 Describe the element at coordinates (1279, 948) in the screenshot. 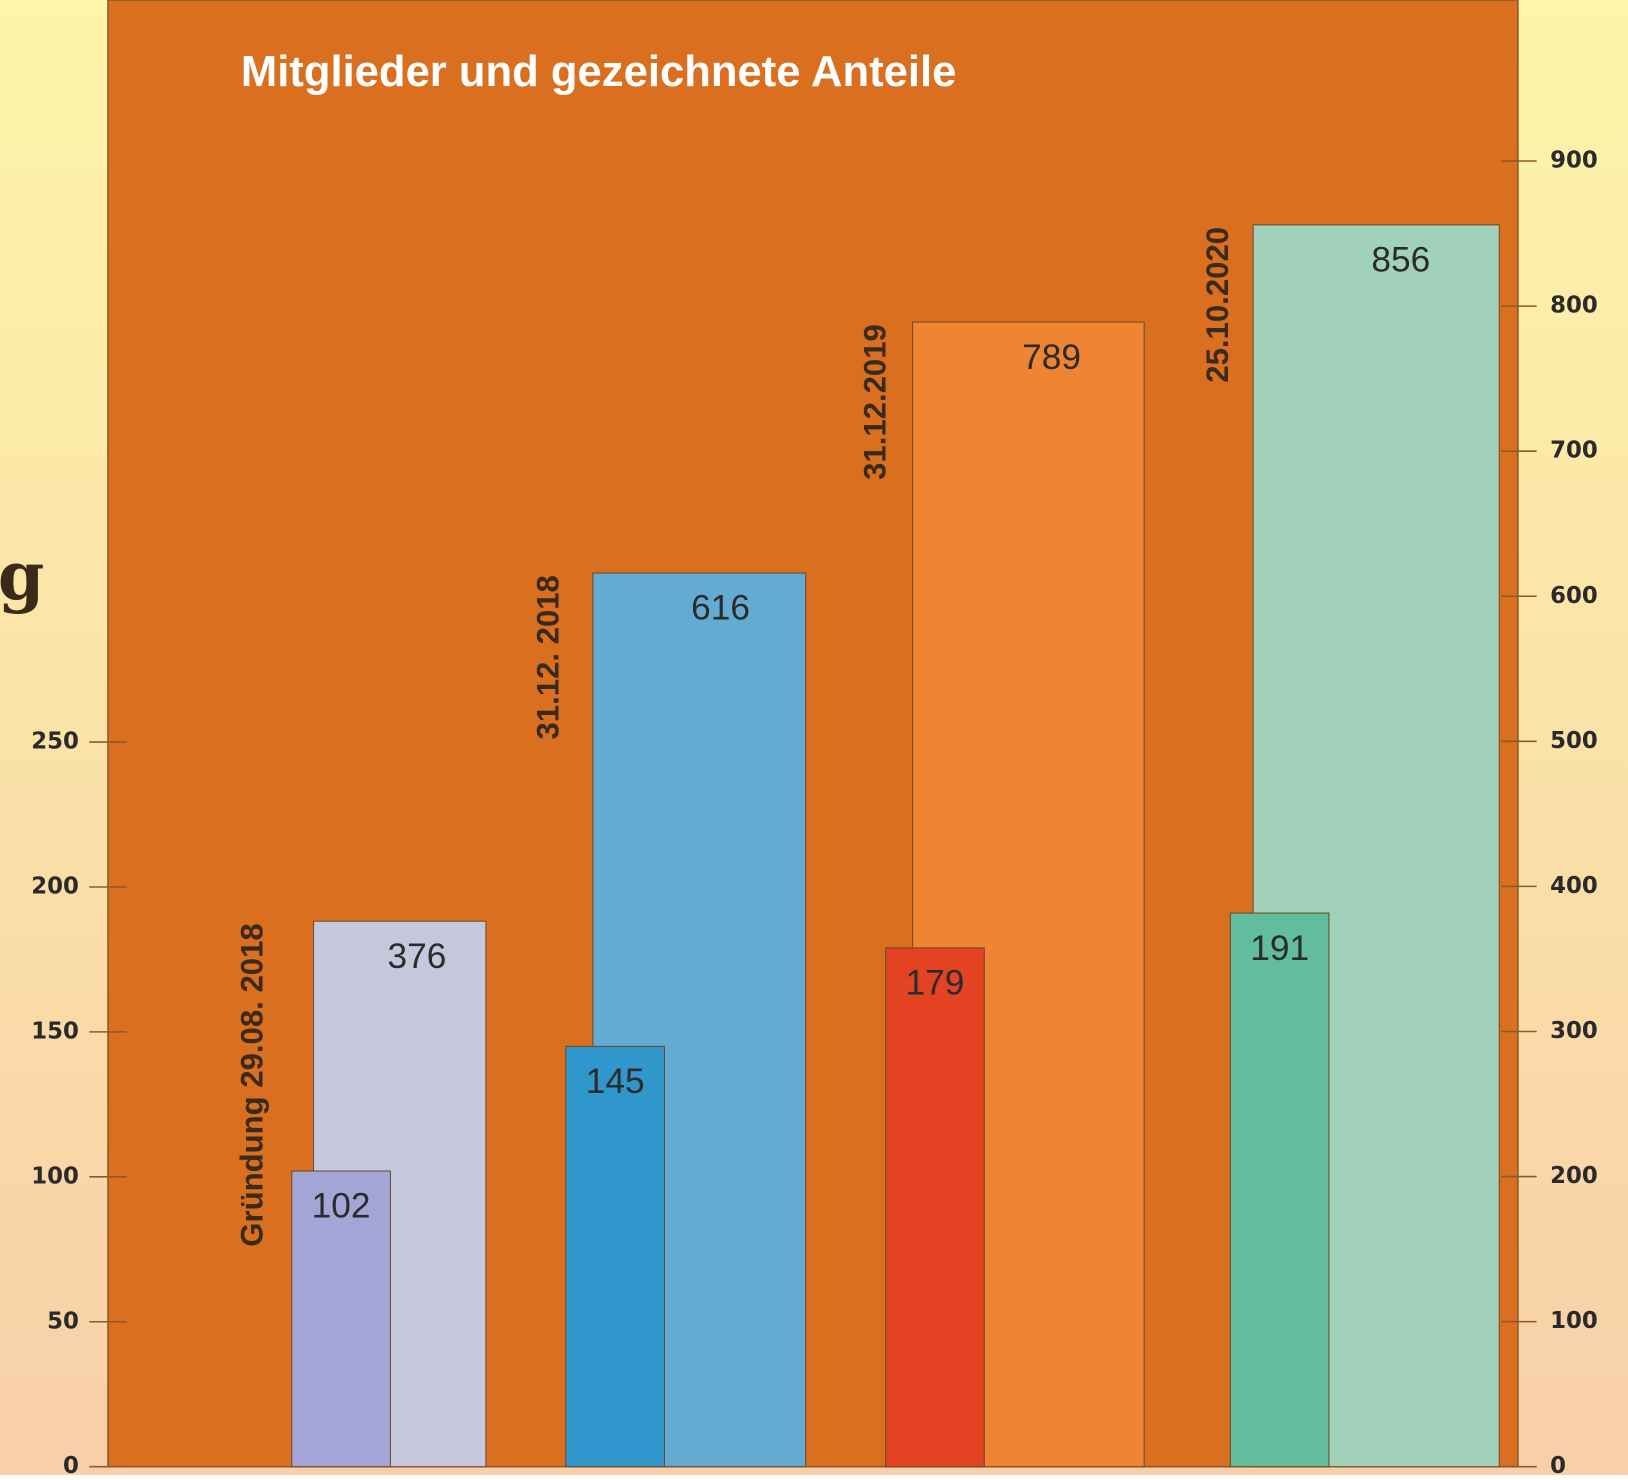

I see `value-label: 191` at that location.